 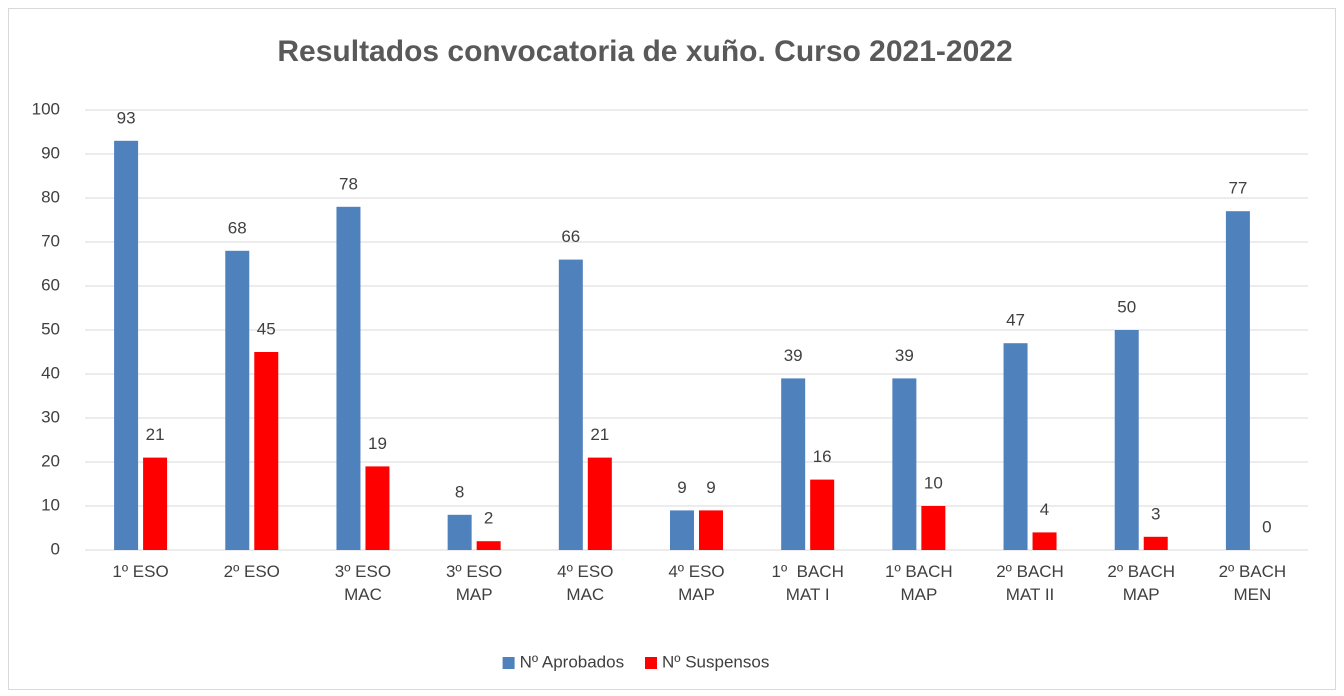 What do you see at coordinates (348, 183) in the screenshot?
I see `data-label: 78` at bounding box center [348, 183].